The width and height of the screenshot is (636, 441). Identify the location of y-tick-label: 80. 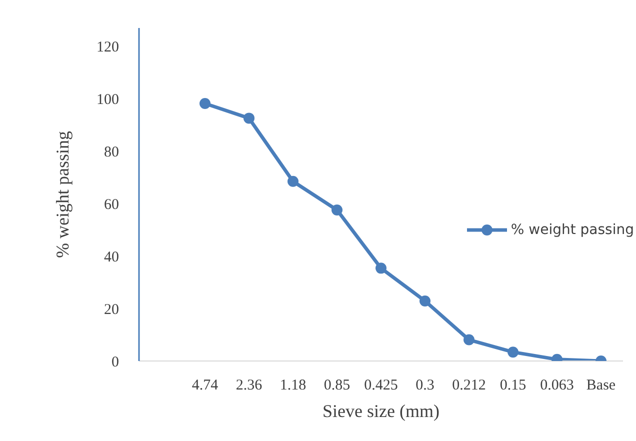
(111, 152).